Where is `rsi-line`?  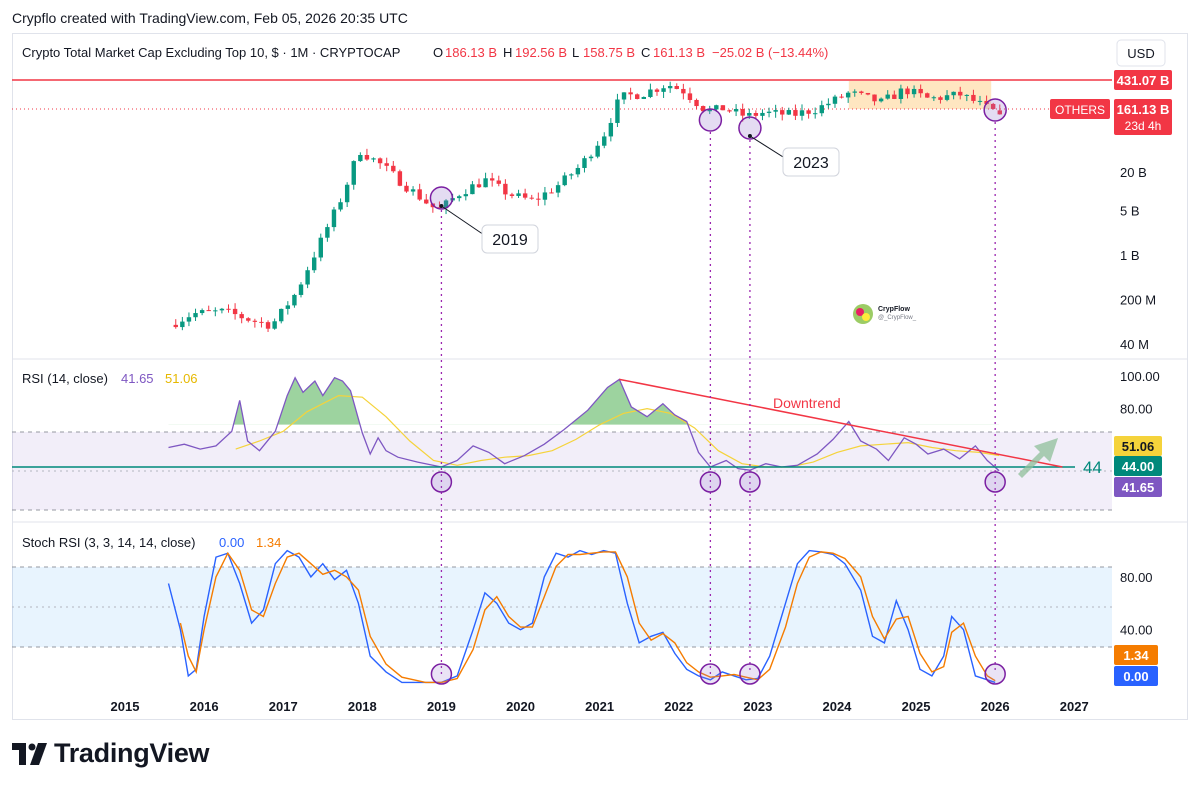
rsi-line is located at coordinates (584, 424).